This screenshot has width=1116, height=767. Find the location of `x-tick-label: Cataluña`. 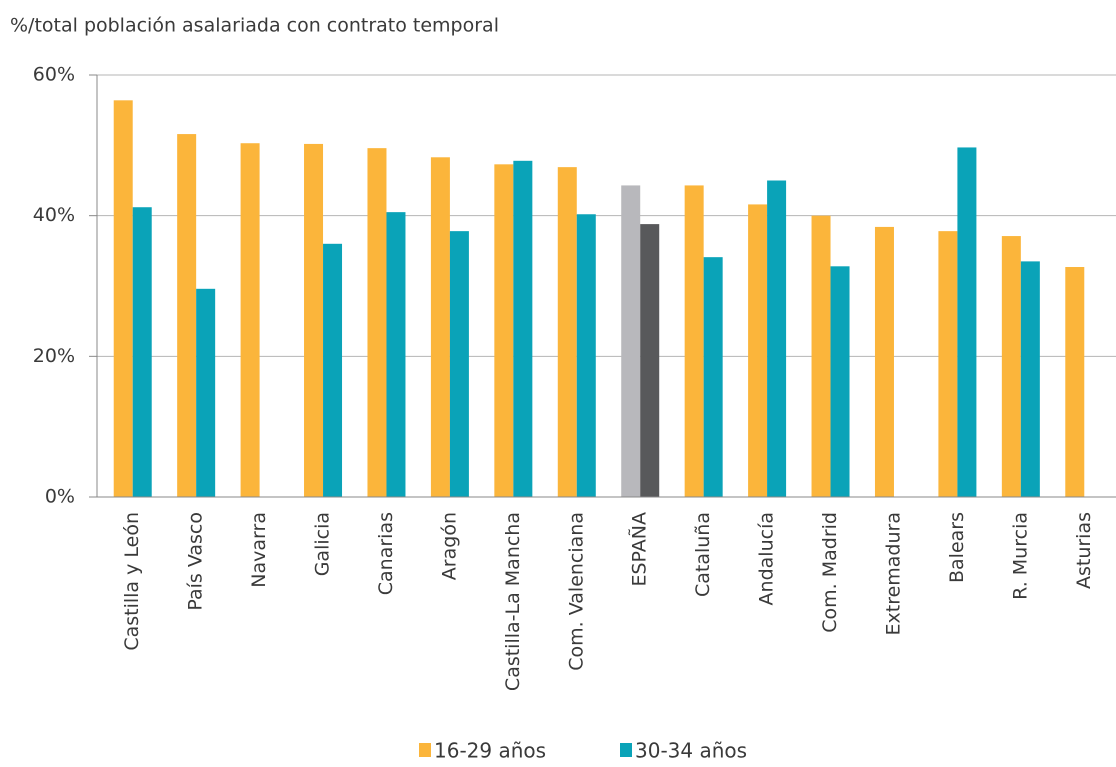

x-tick-label: Cataluña is located at coordinates (703, 554).